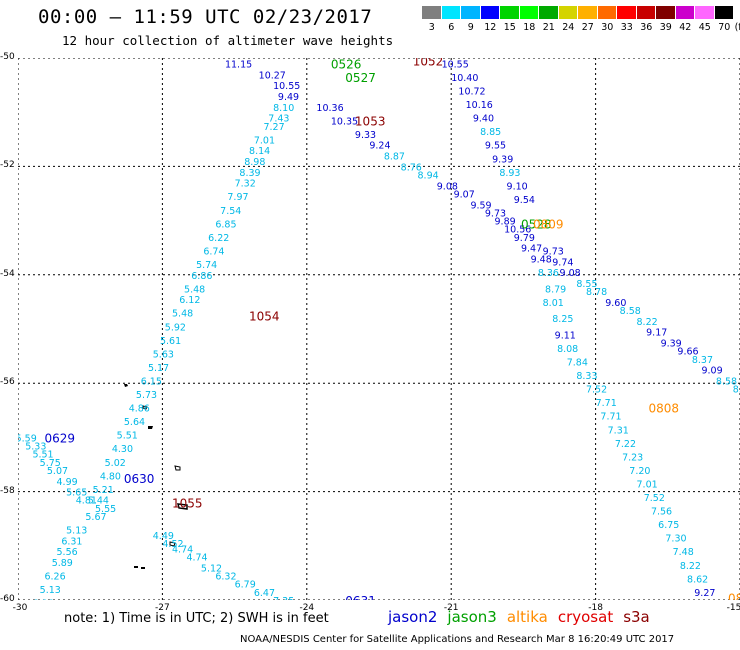 Image resolution: width=740 pixels, height=650 pixels. I want to click on wave-height-value: 7.01, so click(264, 140).